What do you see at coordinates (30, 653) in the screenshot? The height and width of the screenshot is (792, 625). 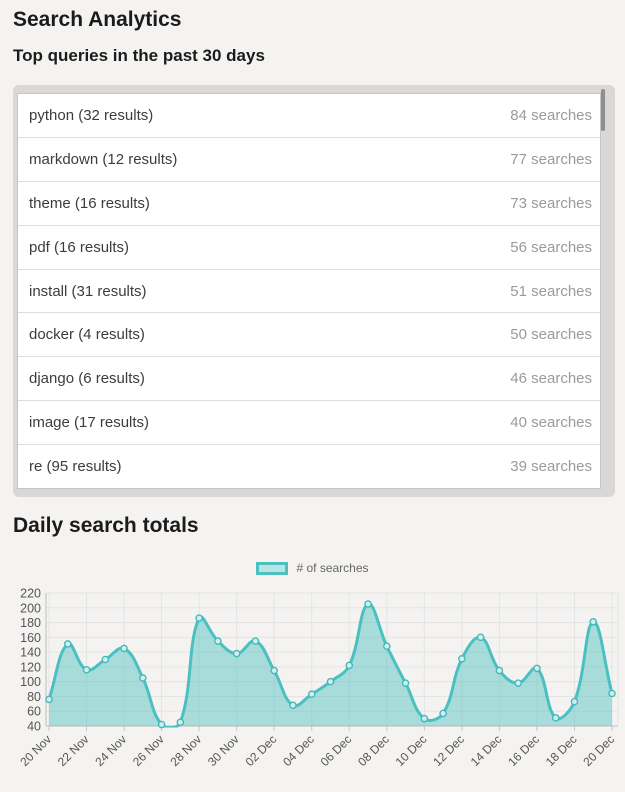 I see `svg-text: 140` at bounding box center [30, 653].